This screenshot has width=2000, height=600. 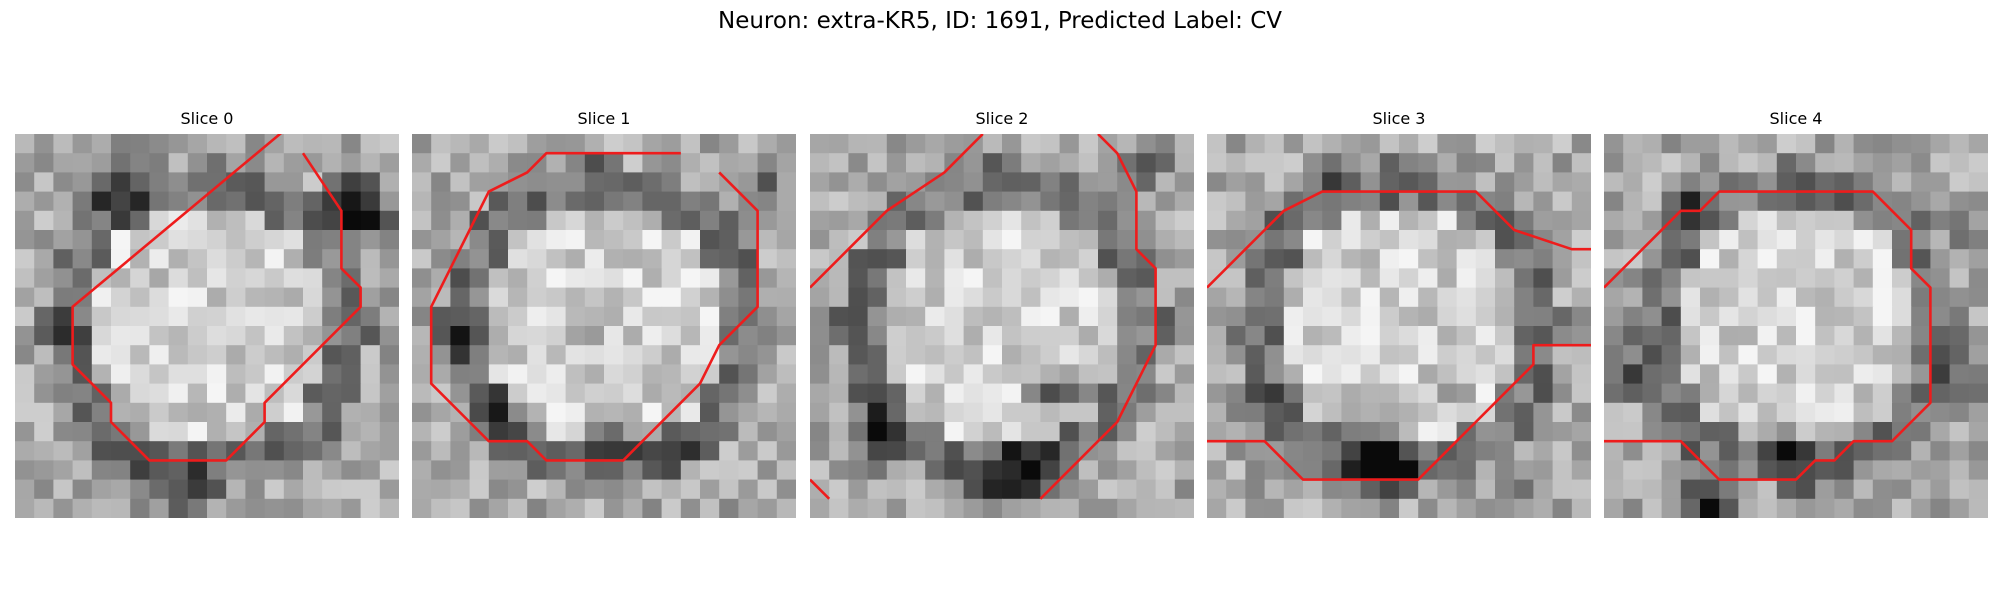 What do you see at coordinates (207, 118) in the screenshot?
I see `slice-title: Slice 0` at bounding box center [207, 118].